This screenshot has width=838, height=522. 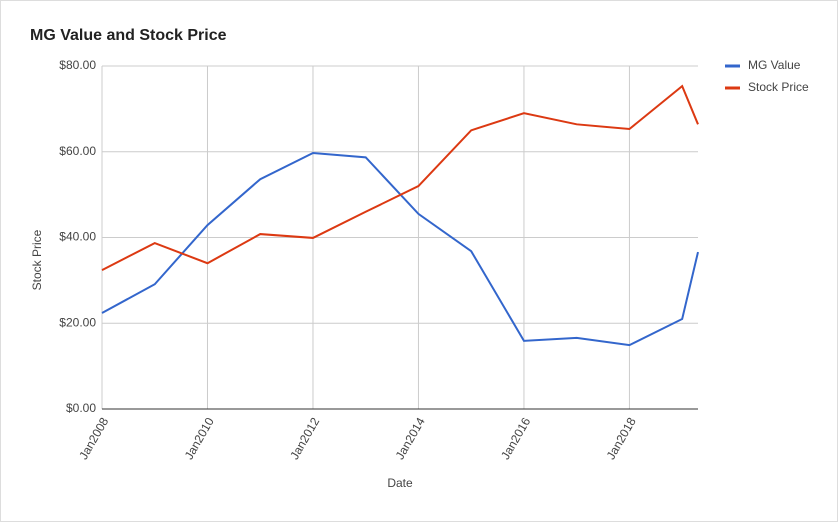 I want to click on x-axis-title: Date, so click(x=400, y=483).